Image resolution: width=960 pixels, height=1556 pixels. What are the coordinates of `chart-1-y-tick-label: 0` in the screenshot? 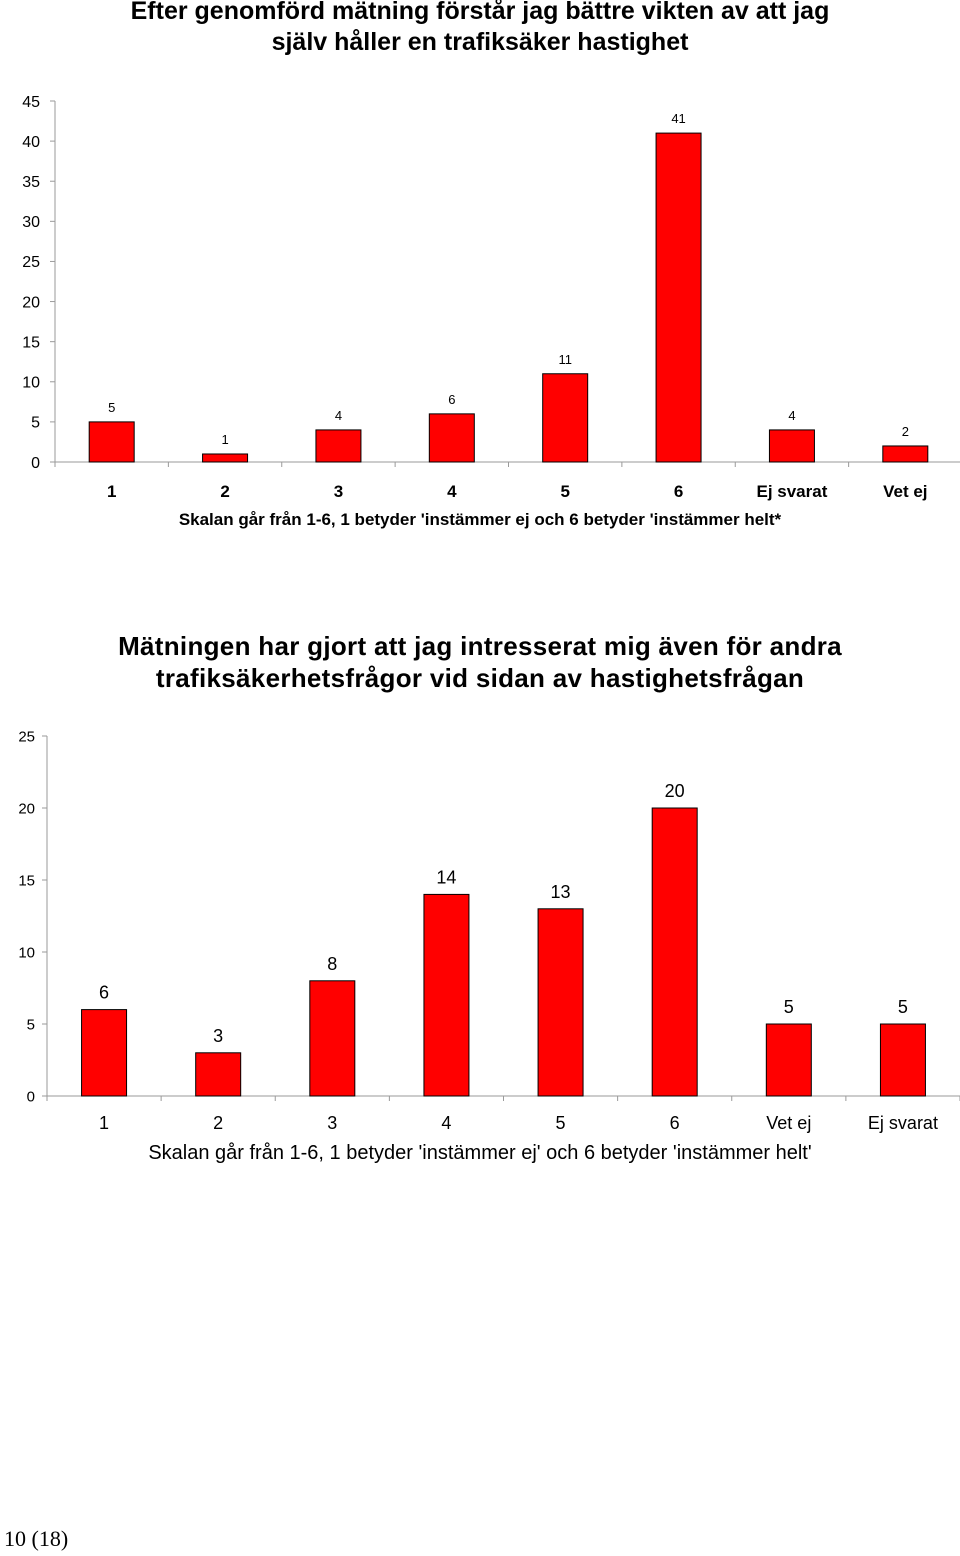 It's located at (35, 463).